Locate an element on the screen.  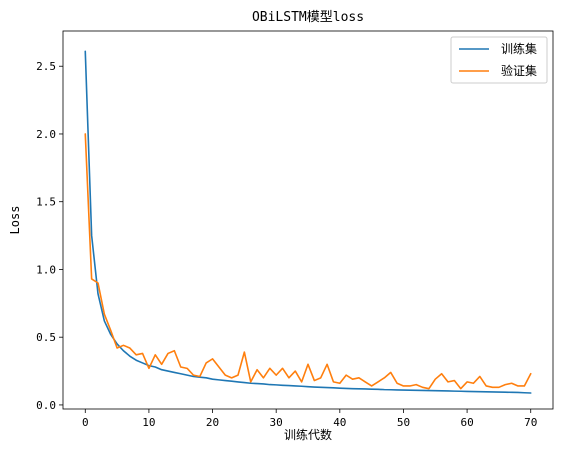
x-tick-label: 70 is located at coordinates (530, 422).